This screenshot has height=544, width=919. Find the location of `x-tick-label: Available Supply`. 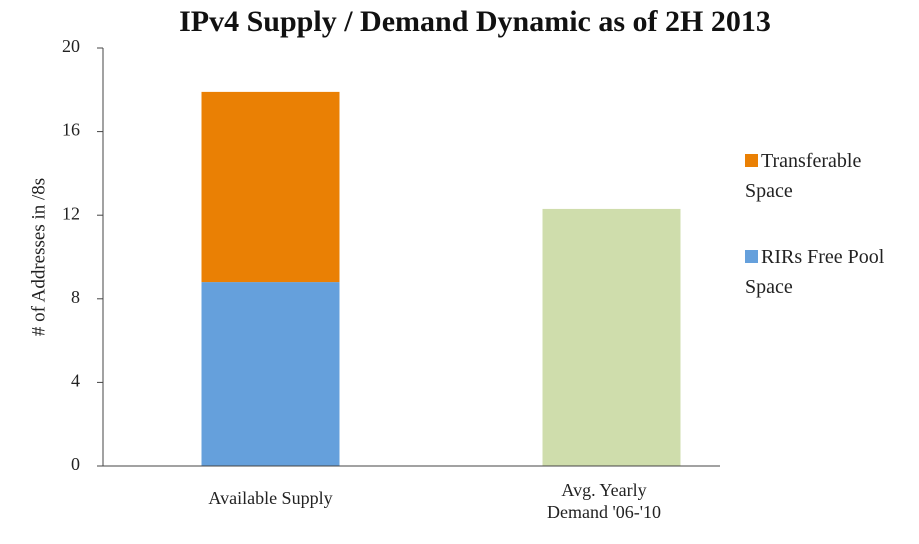

x-tick-label: Available Supply is located at coordinates (270, 498).